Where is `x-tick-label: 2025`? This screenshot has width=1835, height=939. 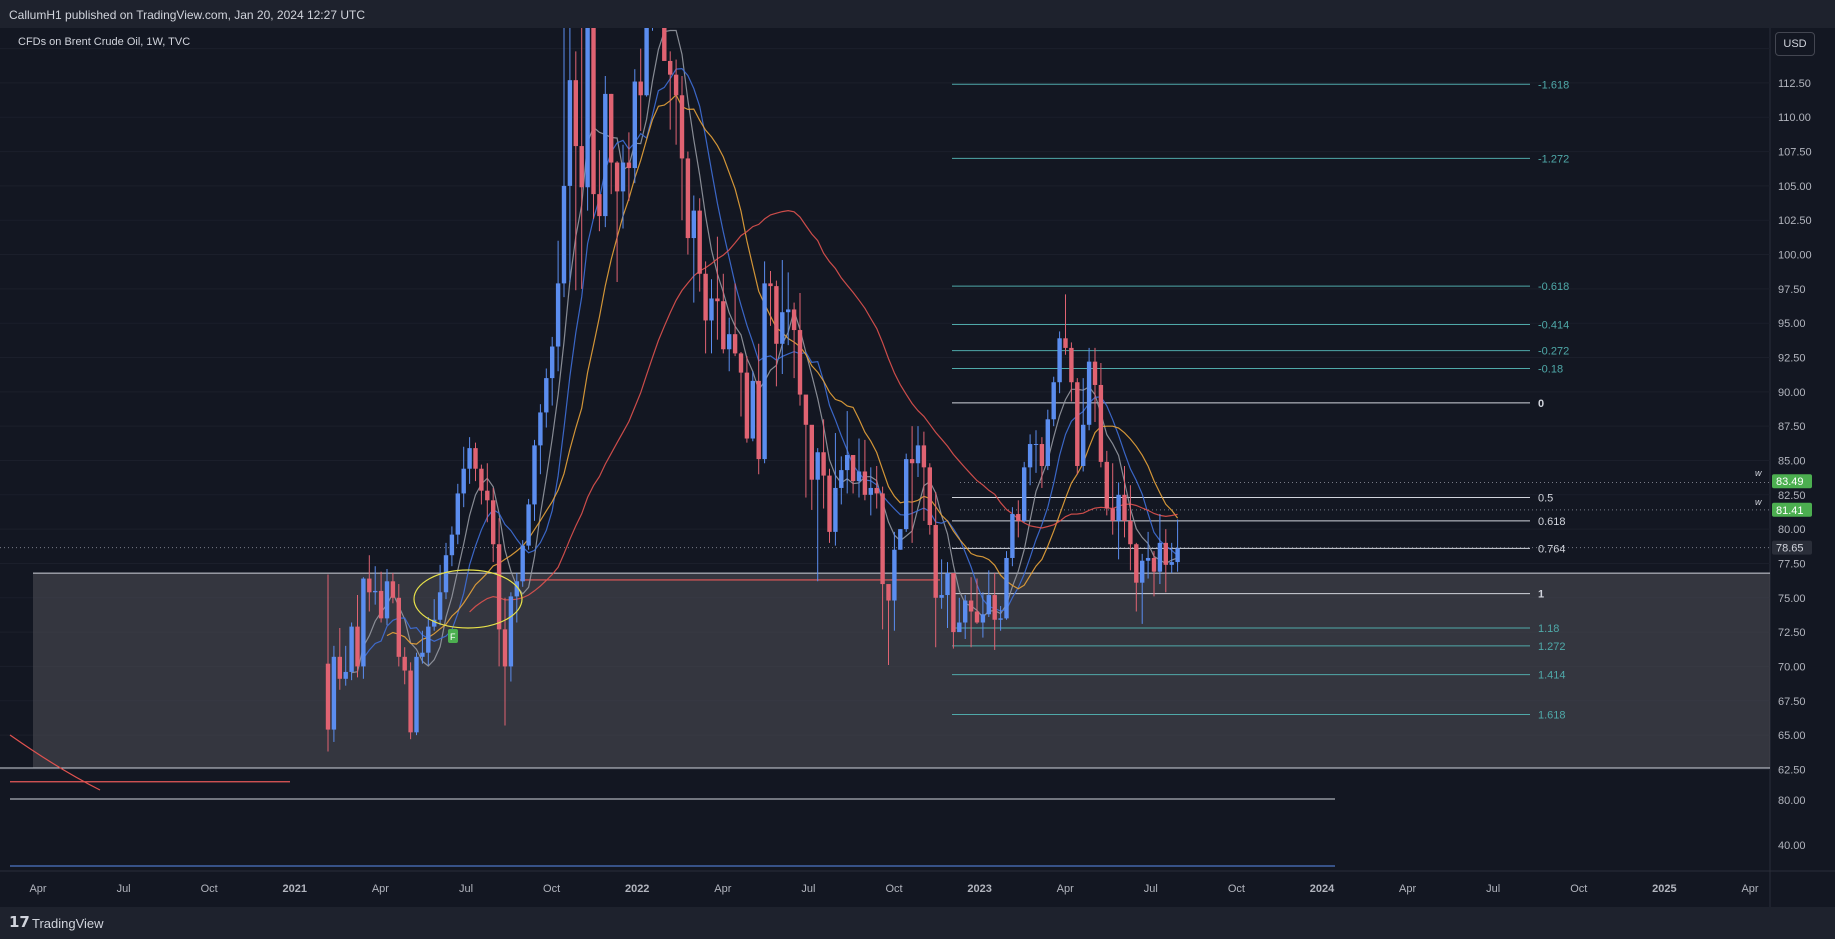 x-tick-label: 2025 is located at coordinates (1664, 889).